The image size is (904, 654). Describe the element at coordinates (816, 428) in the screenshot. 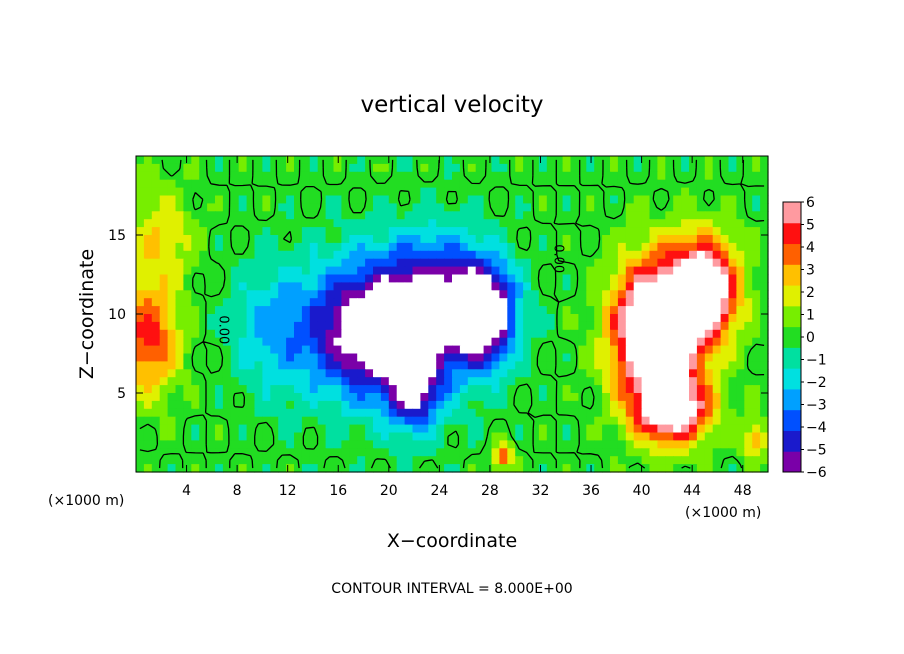

I see `colorbar-label: −4` at that location.